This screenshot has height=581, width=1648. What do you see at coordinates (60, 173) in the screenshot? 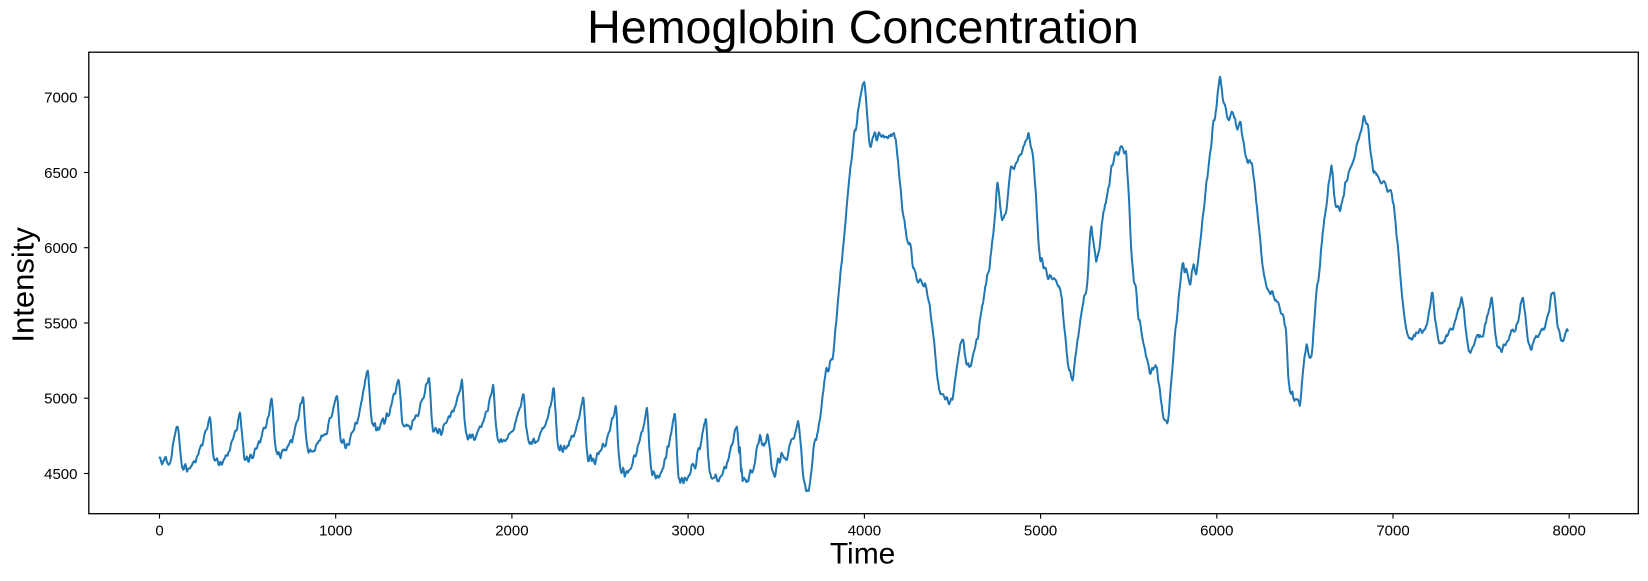
I see `svg-text: 6500` at bounding box center [60, 173].